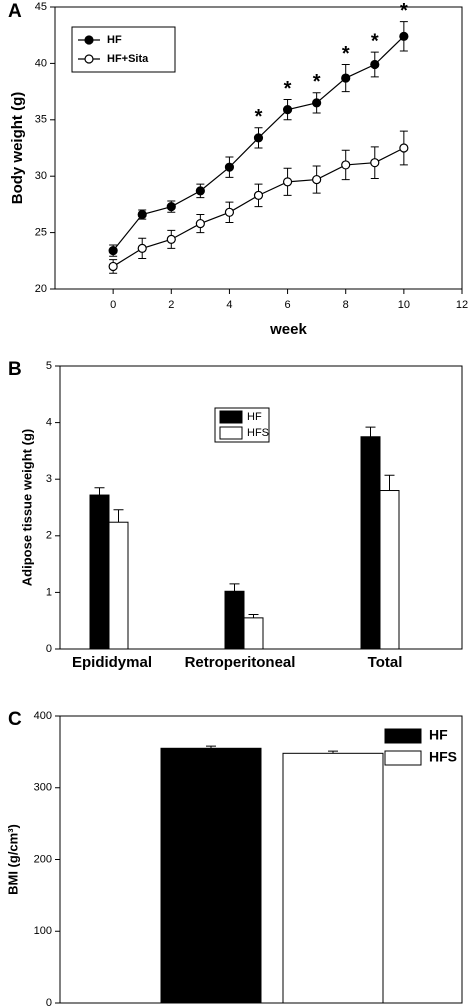 The image size is (474, 1008). What do you see at coordinates (258, 207) in the screenshot?
I see `series-line` at bounding box center [258, 207].